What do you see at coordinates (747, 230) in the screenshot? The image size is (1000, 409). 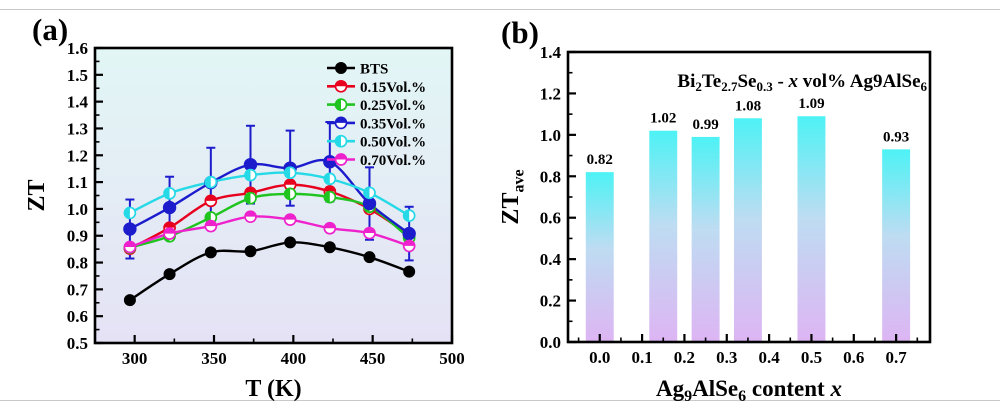 I see `bar-x1.08` at bounding box center [747, 230].